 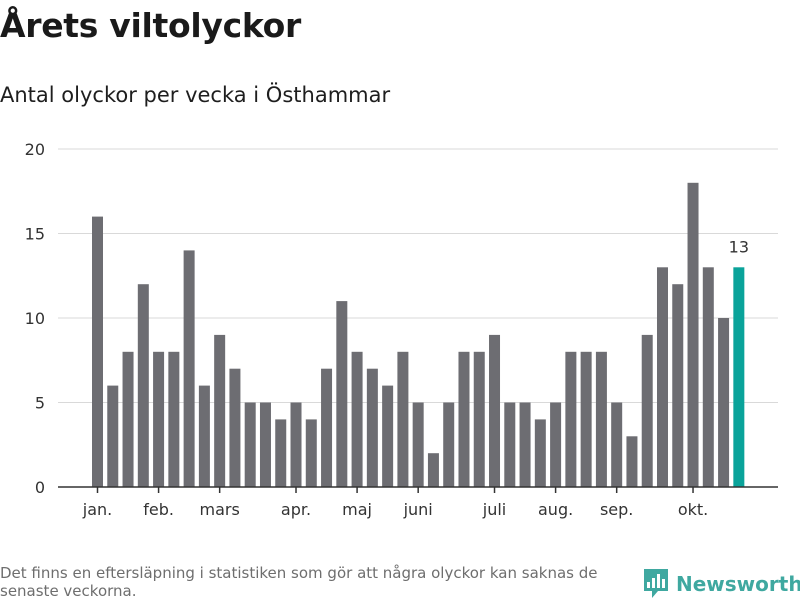 What do you see at coordinates (494, 509) in the screenshot?
I see `x-tick-label: juli` at bounding box center [494, 509].